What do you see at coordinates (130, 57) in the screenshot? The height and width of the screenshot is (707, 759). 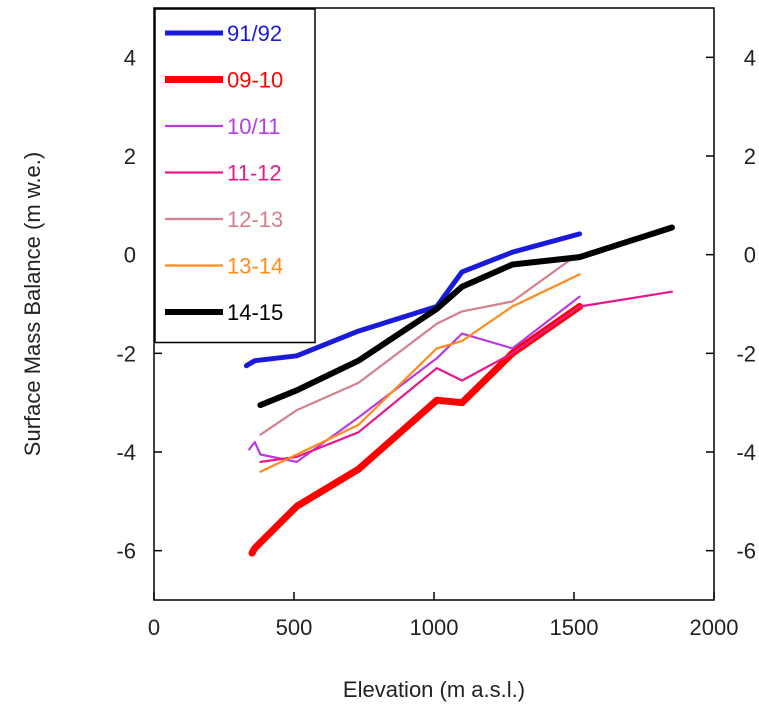 I see `y-tick-label-left: 4` at bounding box center [130, 57].